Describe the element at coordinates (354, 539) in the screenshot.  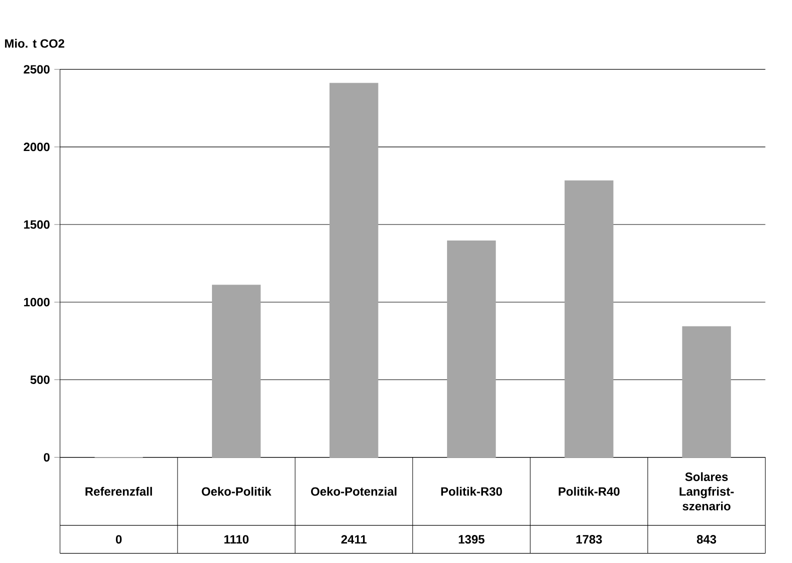
I see `data-label: 2411` at that location.